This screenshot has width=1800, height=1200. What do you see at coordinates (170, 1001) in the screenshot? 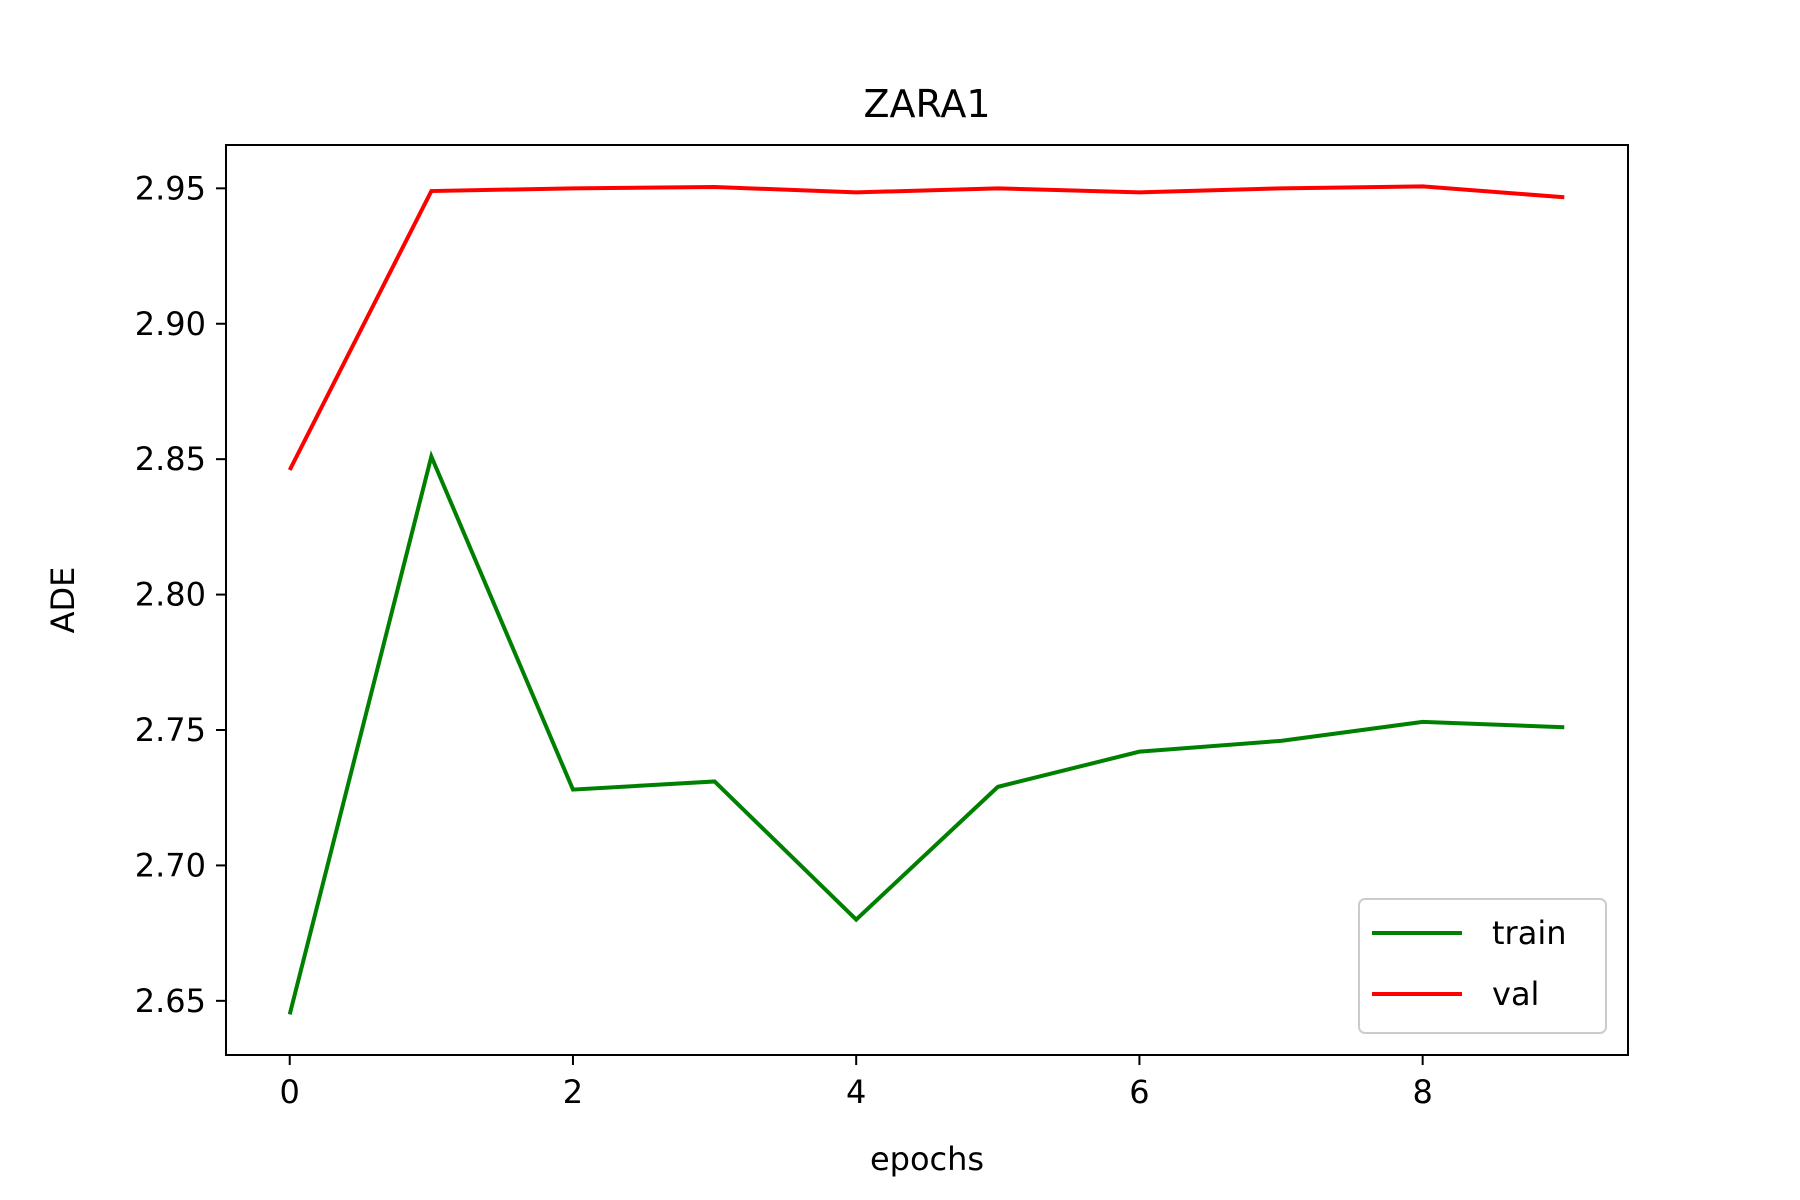
I see `y-tick-label: 2.65` at bounding box center [170, 1001].